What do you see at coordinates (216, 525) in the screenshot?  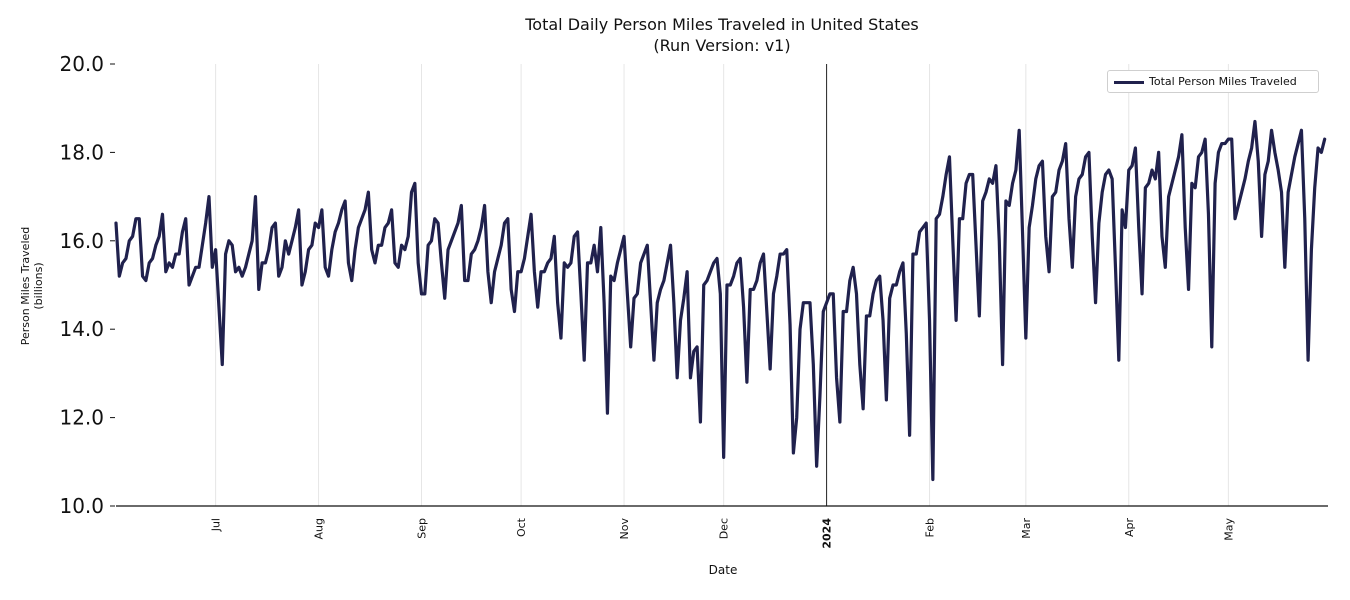 I see `x-tick-label: Jul` at bounding box center [216, 525].